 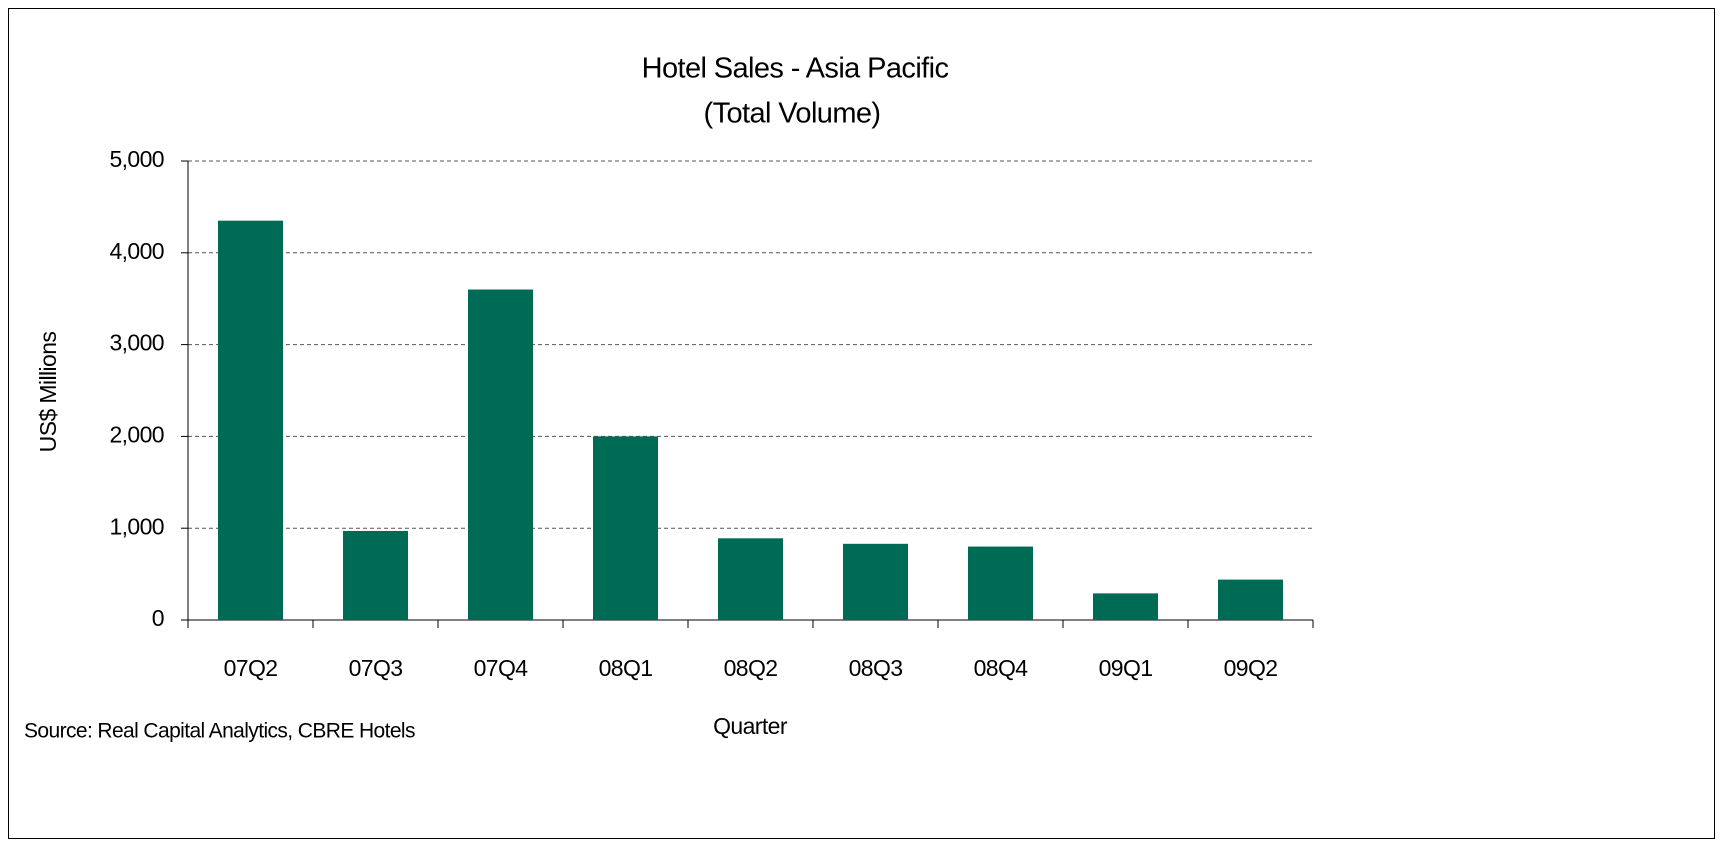 What do you see at coordinates (876, 668) in the screenshot?
I see `x-tick-label: 08Q3` at bounding box center [876, 668].